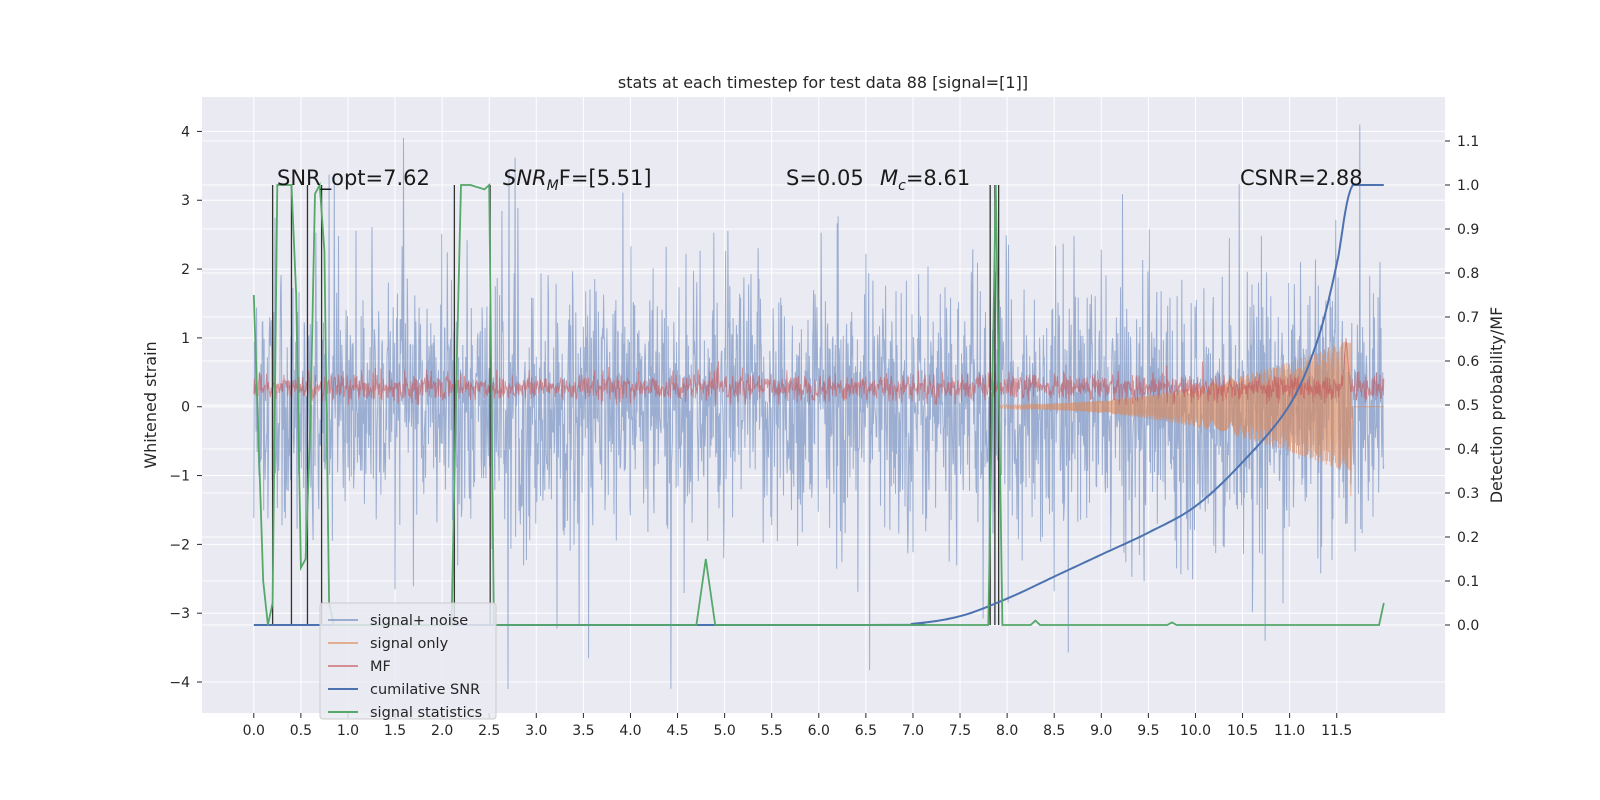 Image resolution: width=1600 pixels, height=800 pixels. What do you see at coordinates (960, 731) in the screenshot?
I see `x-tick-label: 7.5` at bounding box center [960, 731].